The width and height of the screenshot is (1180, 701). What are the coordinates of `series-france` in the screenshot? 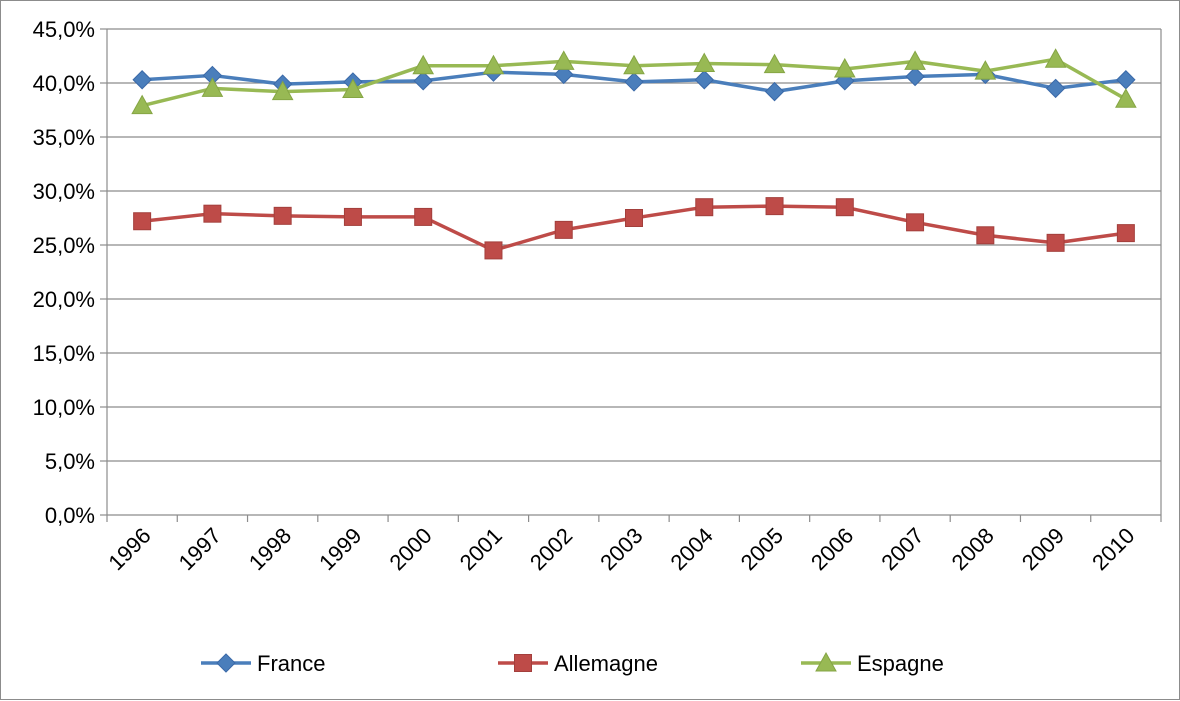 It's located at (634, 82).